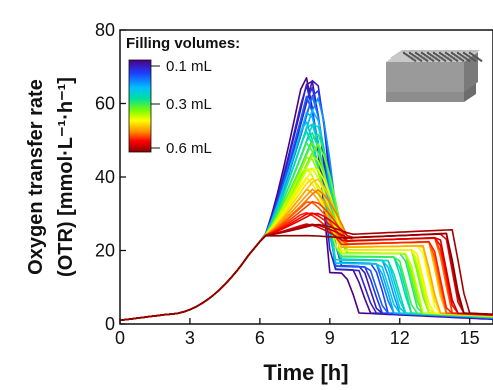  I want to click on legend: Filling volumes: 0.1 mL 0.3 mL 0.6 mL, so click(183, 96).